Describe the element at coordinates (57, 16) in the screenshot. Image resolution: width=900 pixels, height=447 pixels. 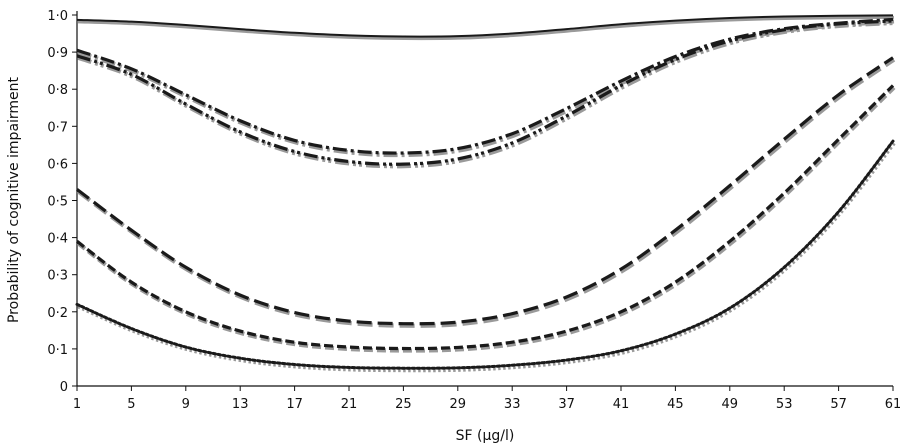
I see `y-tick-label: 1·0` at that location.